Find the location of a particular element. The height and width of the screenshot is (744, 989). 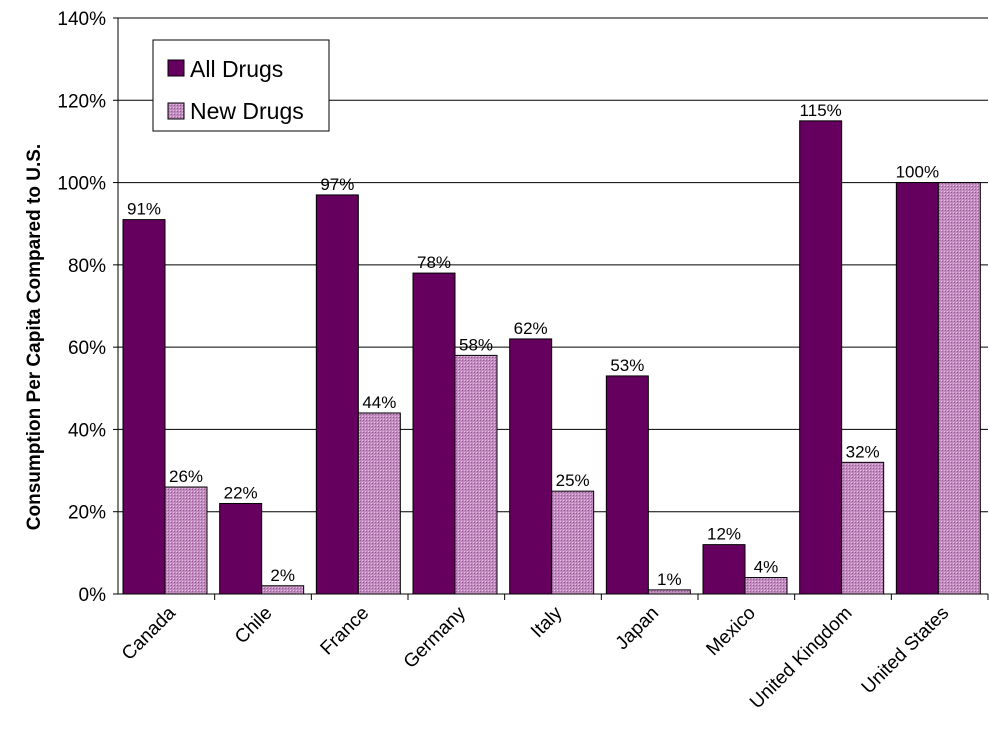

data-label: 2% is located at coordinates (282, 575).